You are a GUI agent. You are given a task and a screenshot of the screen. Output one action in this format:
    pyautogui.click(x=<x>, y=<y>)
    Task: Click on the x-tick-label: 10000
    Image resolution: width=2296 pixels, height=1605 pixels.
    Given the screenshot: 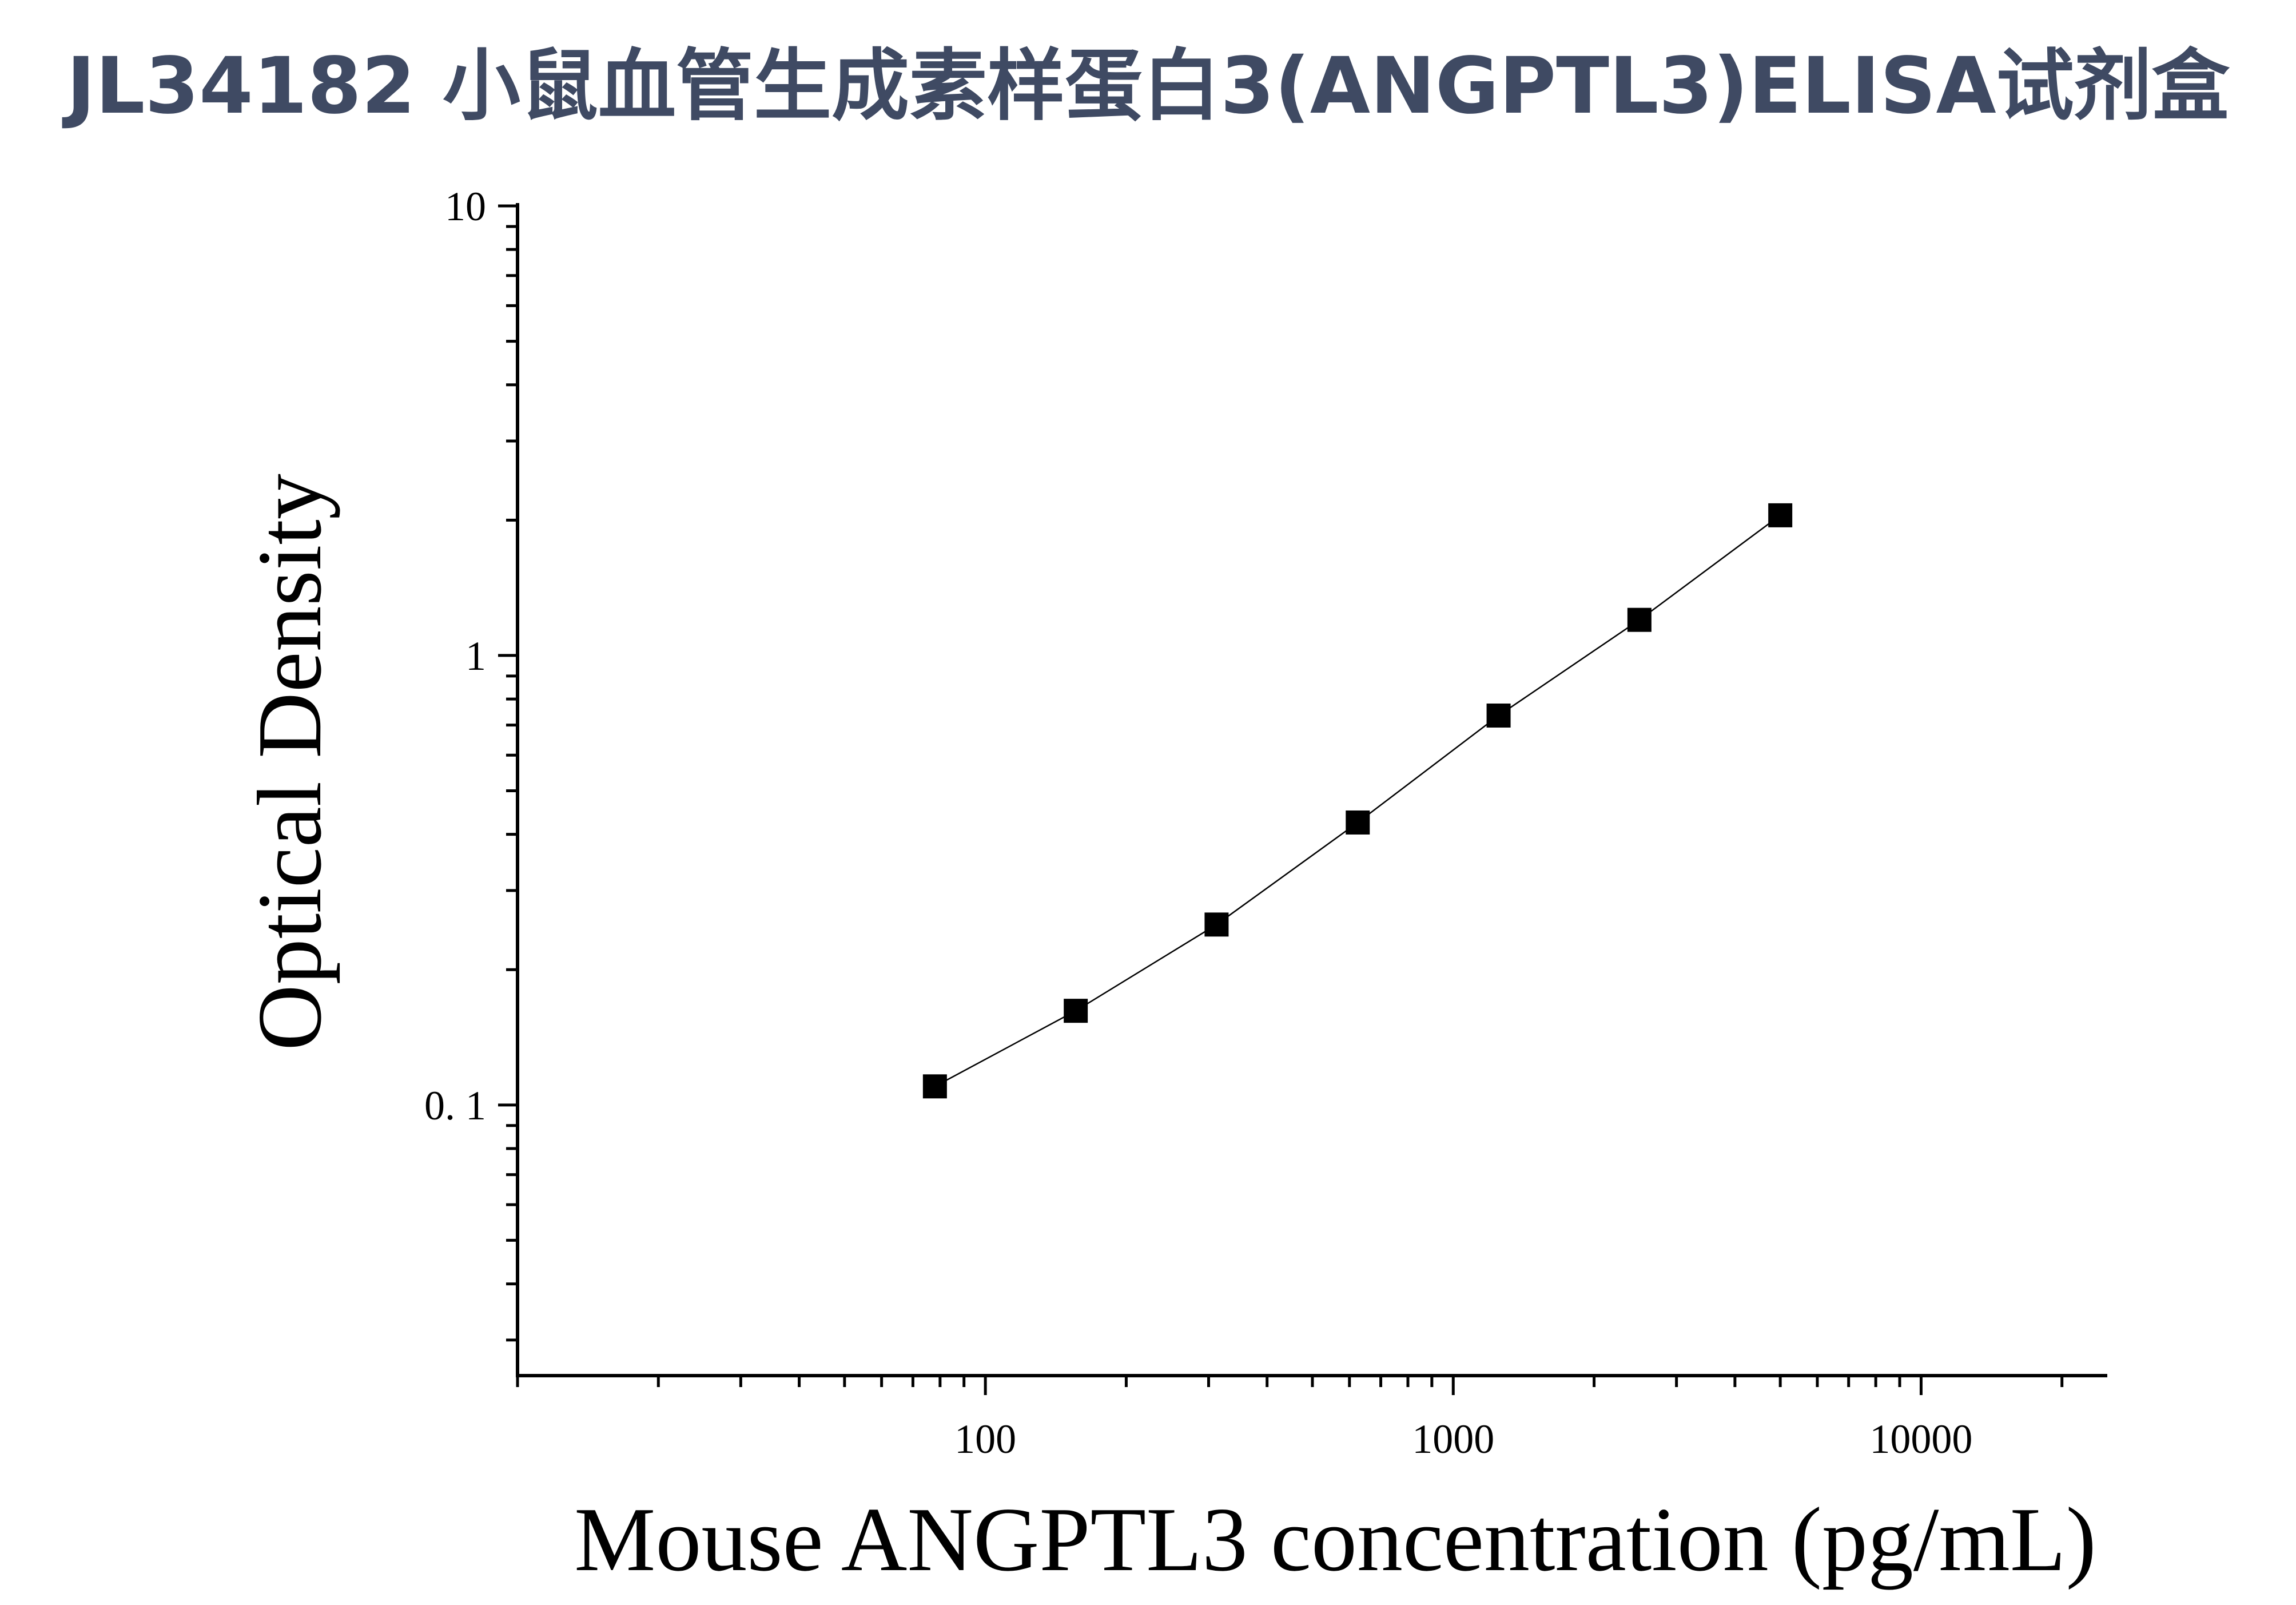 What is the action you would take?
    pyautogui.click(x=1921, y=1439)
    